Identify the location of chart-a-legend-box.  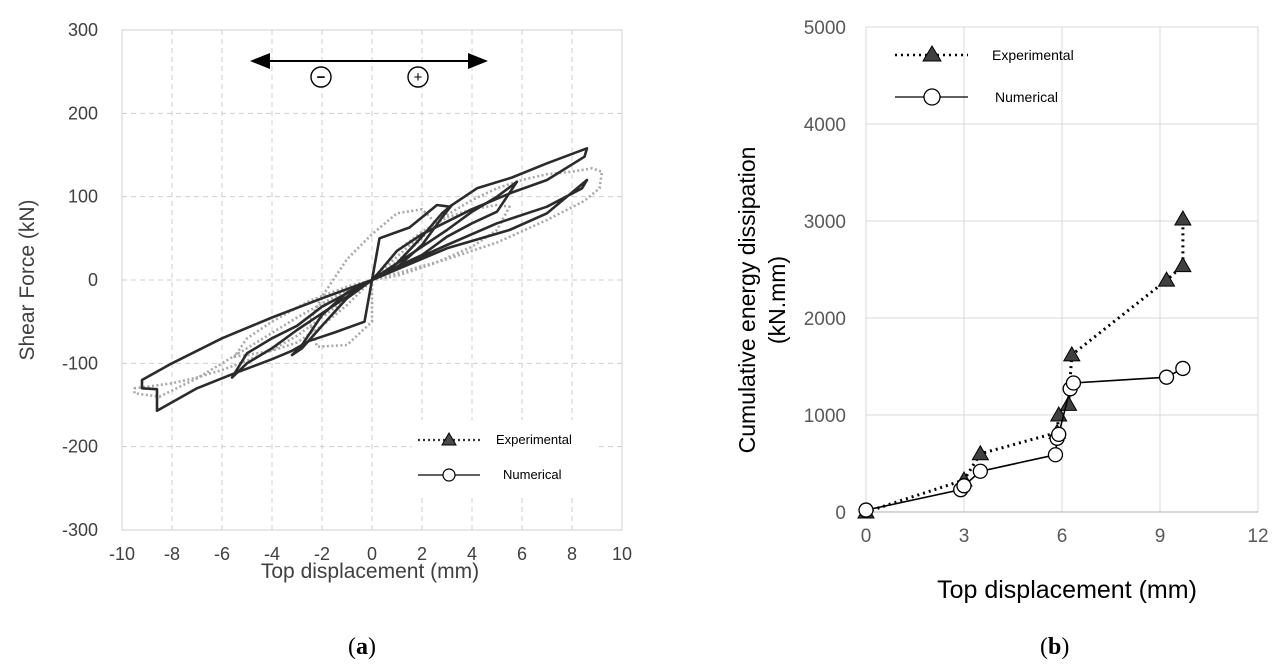
(505, 459).